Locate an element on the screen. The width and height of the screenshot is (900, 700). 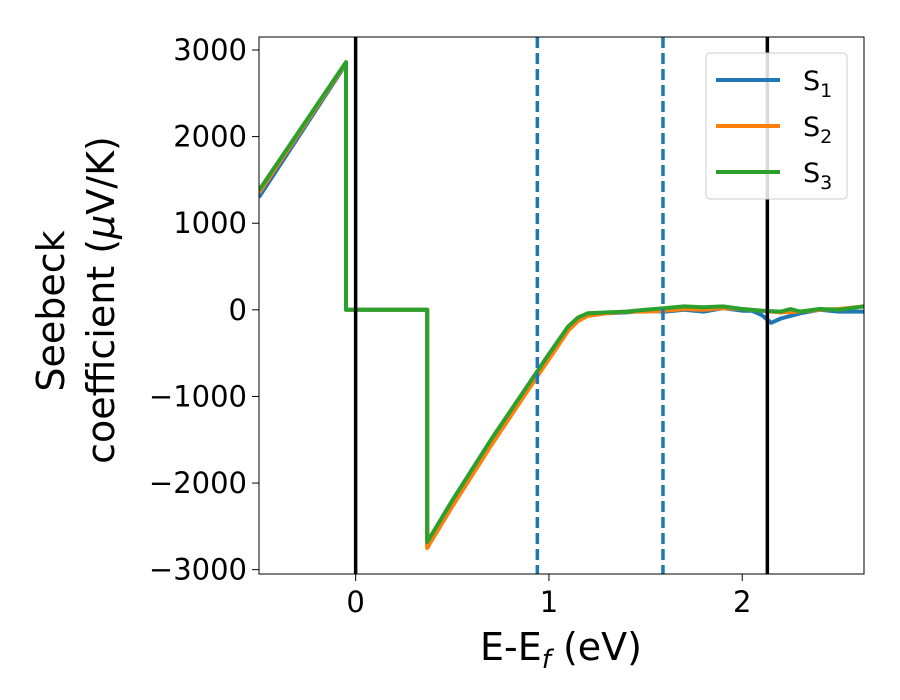
y-tick-label: 0 is located at coordinates (238, 310).